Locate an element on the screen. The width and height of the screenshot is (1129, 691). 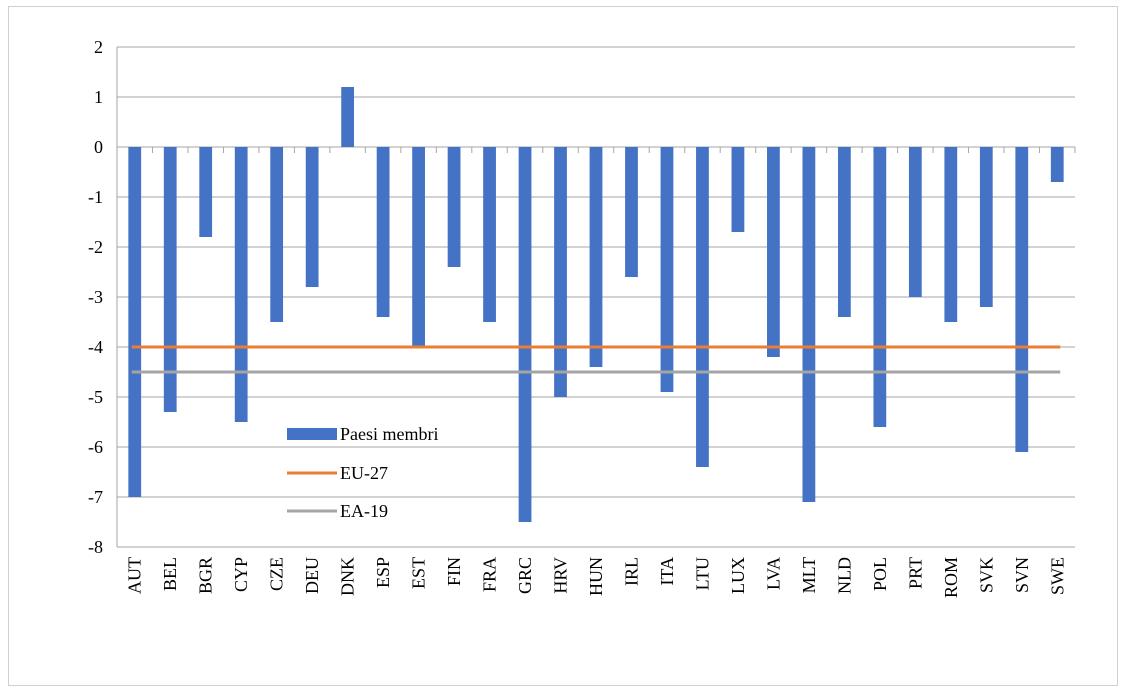
x-tick-label: CYP is located at coordinates (241, 574).